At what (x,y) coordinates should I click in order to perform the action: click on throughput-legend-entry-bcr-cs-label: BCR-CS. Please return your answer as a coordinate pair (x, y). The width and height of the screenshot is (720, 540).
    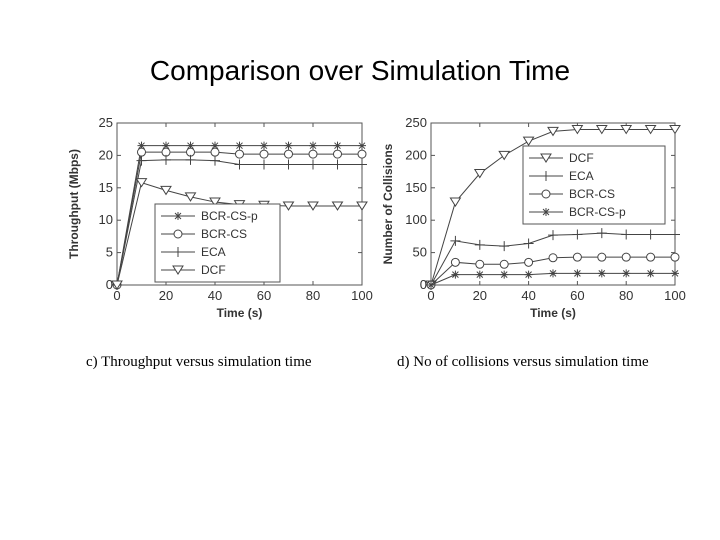
    Looking at the image, I should click on (224, 234).